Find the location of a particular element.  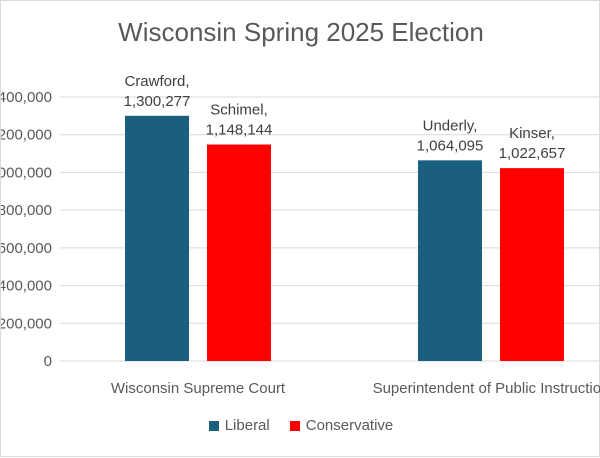

y-tick-label: 600,000 is located at coordinates (26, 248).